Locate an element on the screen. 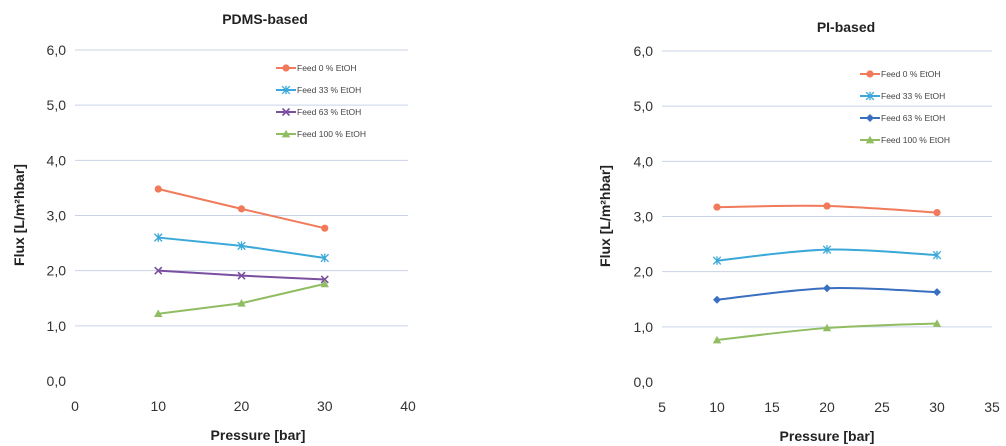 This screenshot has width=1006, height=446. chart-title: PI-based is located at coordinates (846, 27).